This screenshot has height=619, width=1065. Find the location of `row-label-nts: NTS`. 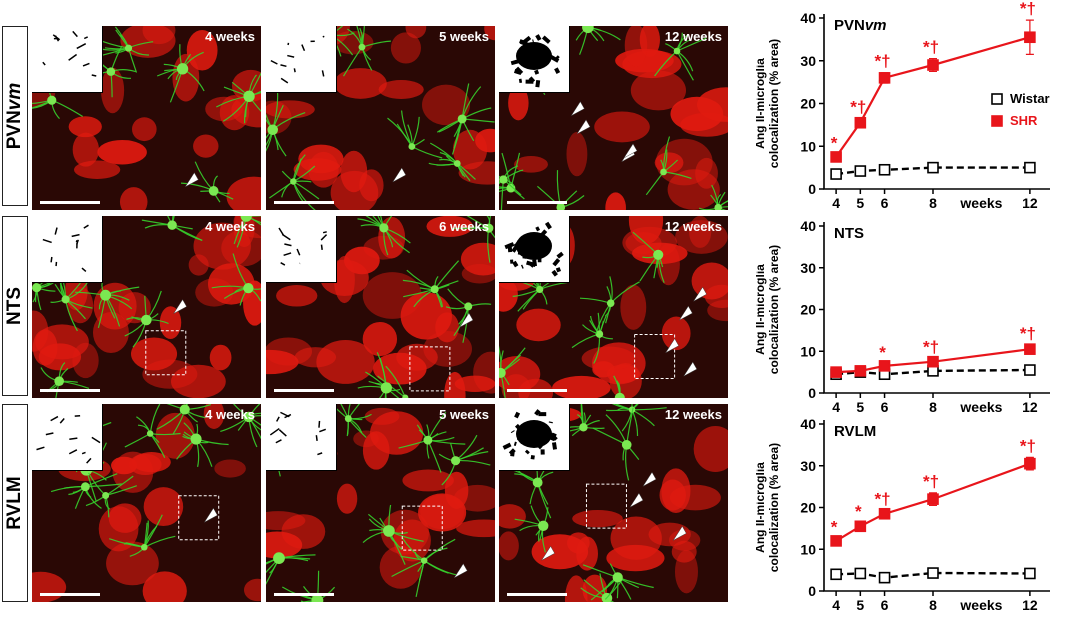

row-label-nts: NTS is located at coordinates (15, 306).